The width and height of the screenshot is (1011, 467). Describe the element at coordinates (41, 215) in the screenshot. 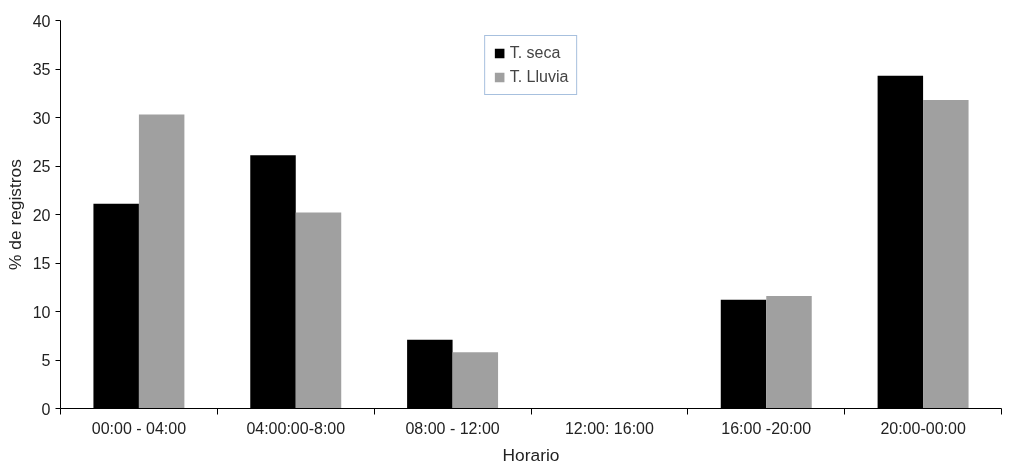

I see `y-tick-label: 20` at that location.